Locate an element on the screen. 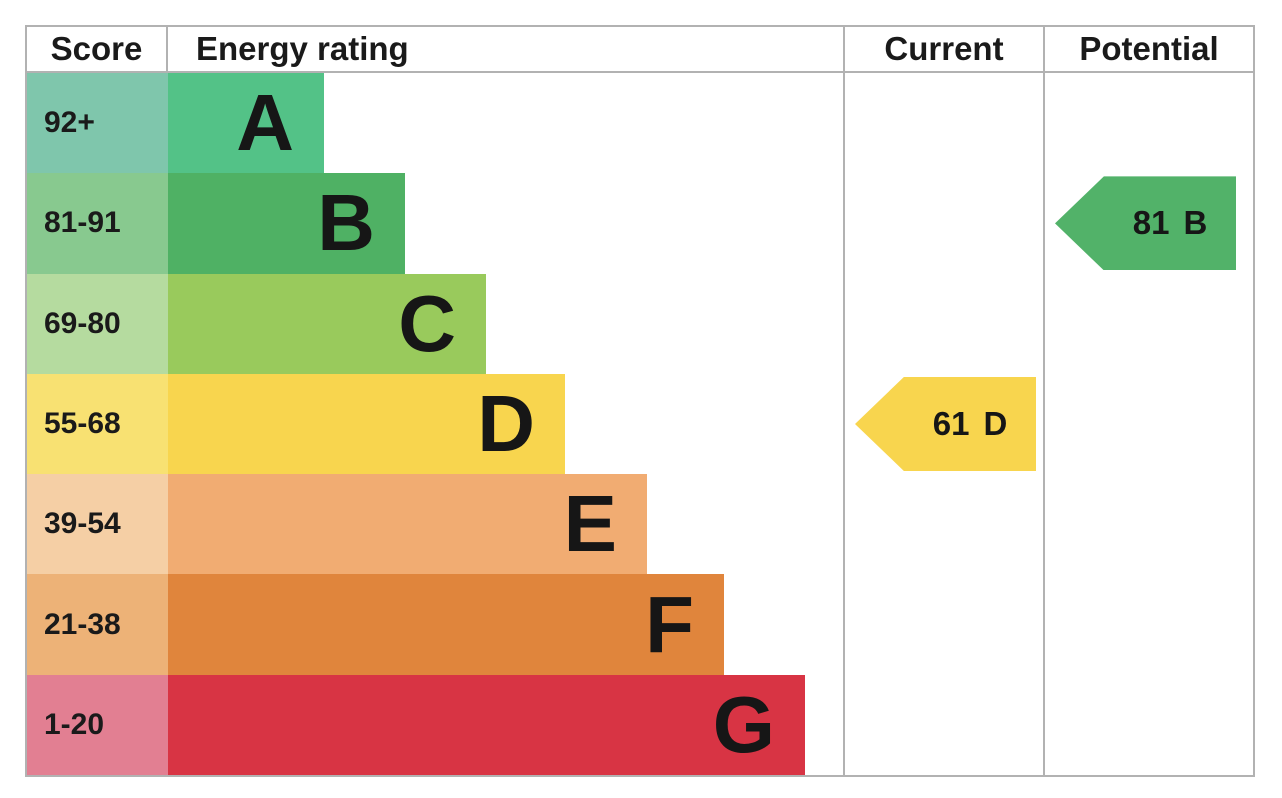 Image resolution: width=1282 pixels, height=798 pixels. band-bar-e: E is located at coordinates (407, 524).